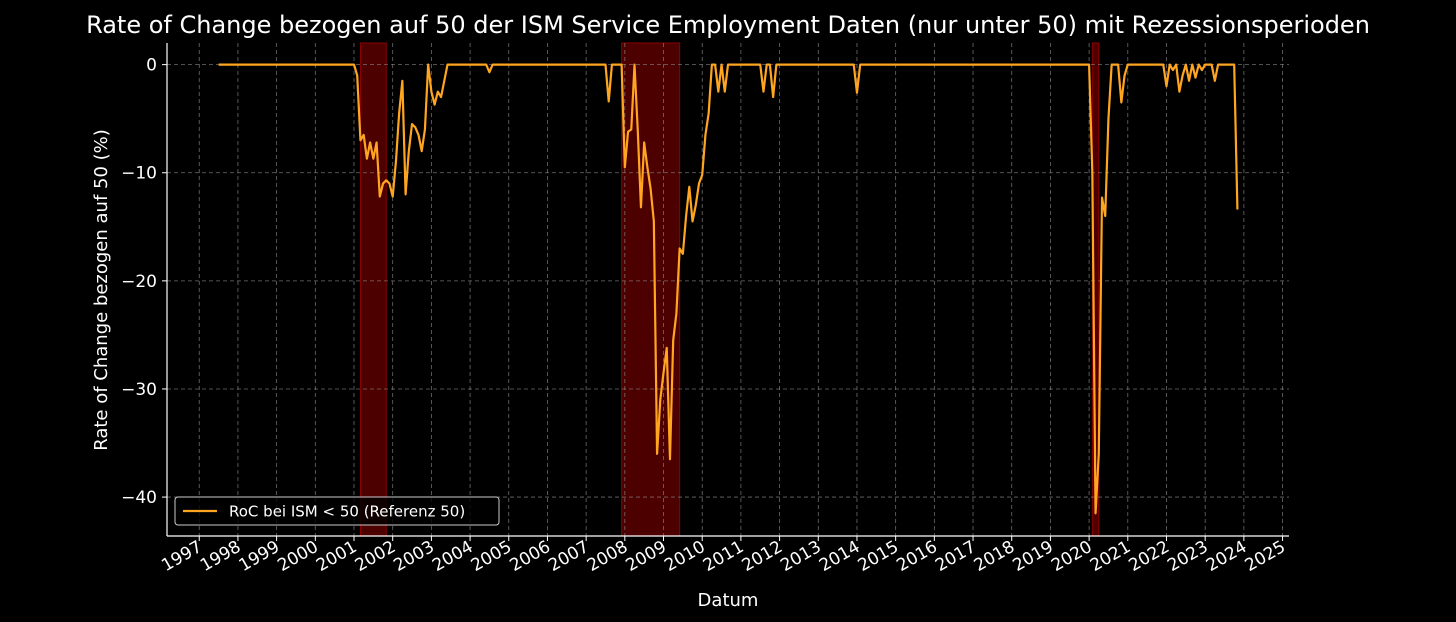 Image resolution: width=1456 pixels, height=622 pixels. I want to click on y-tick-label: −40, so click(139, 498).